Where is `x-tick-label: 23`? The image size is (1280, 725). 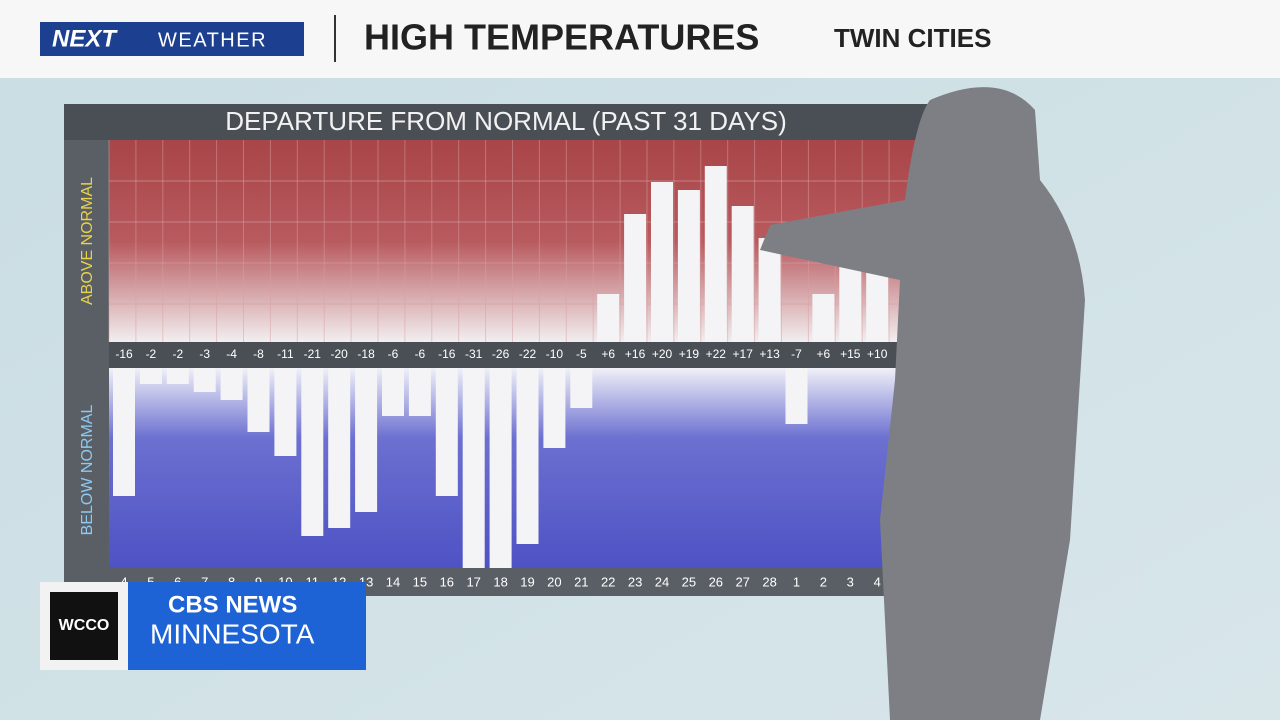
x-tick-label: 23 is located at coordinates (635, 581).